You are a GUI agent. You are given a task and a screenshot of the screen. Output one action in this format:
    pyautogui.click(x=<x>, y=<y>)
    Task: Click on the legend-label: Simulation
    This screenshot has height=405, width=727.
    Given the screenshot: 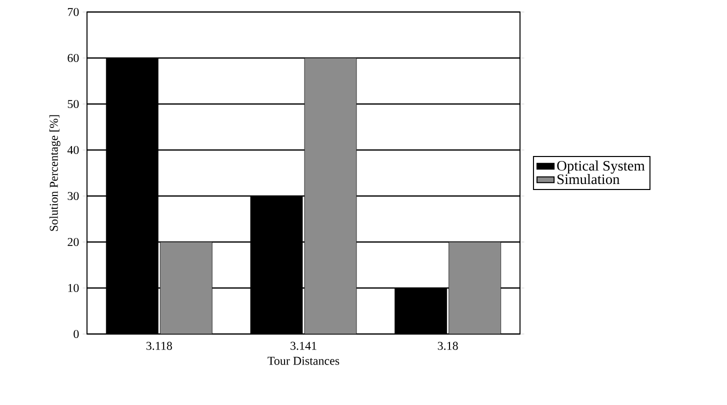 What is the action you would take?
    pyautogui.click(x=589, y=179)
    